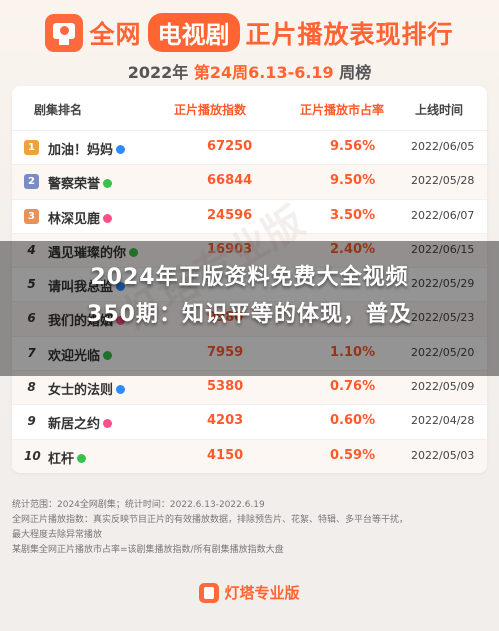  I want to click on release-date: 2022/05/20, so click(443, 352).